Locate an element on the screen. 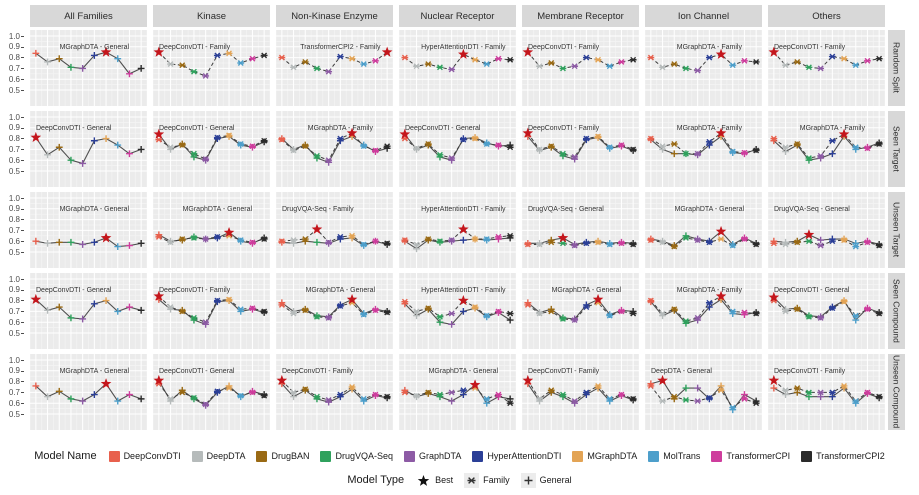 The width and height of the screenshot is (919, 495). column-strip-non-kinase-enzyme: Non-Kinase Enzyme is located at coordinates (334, 16).